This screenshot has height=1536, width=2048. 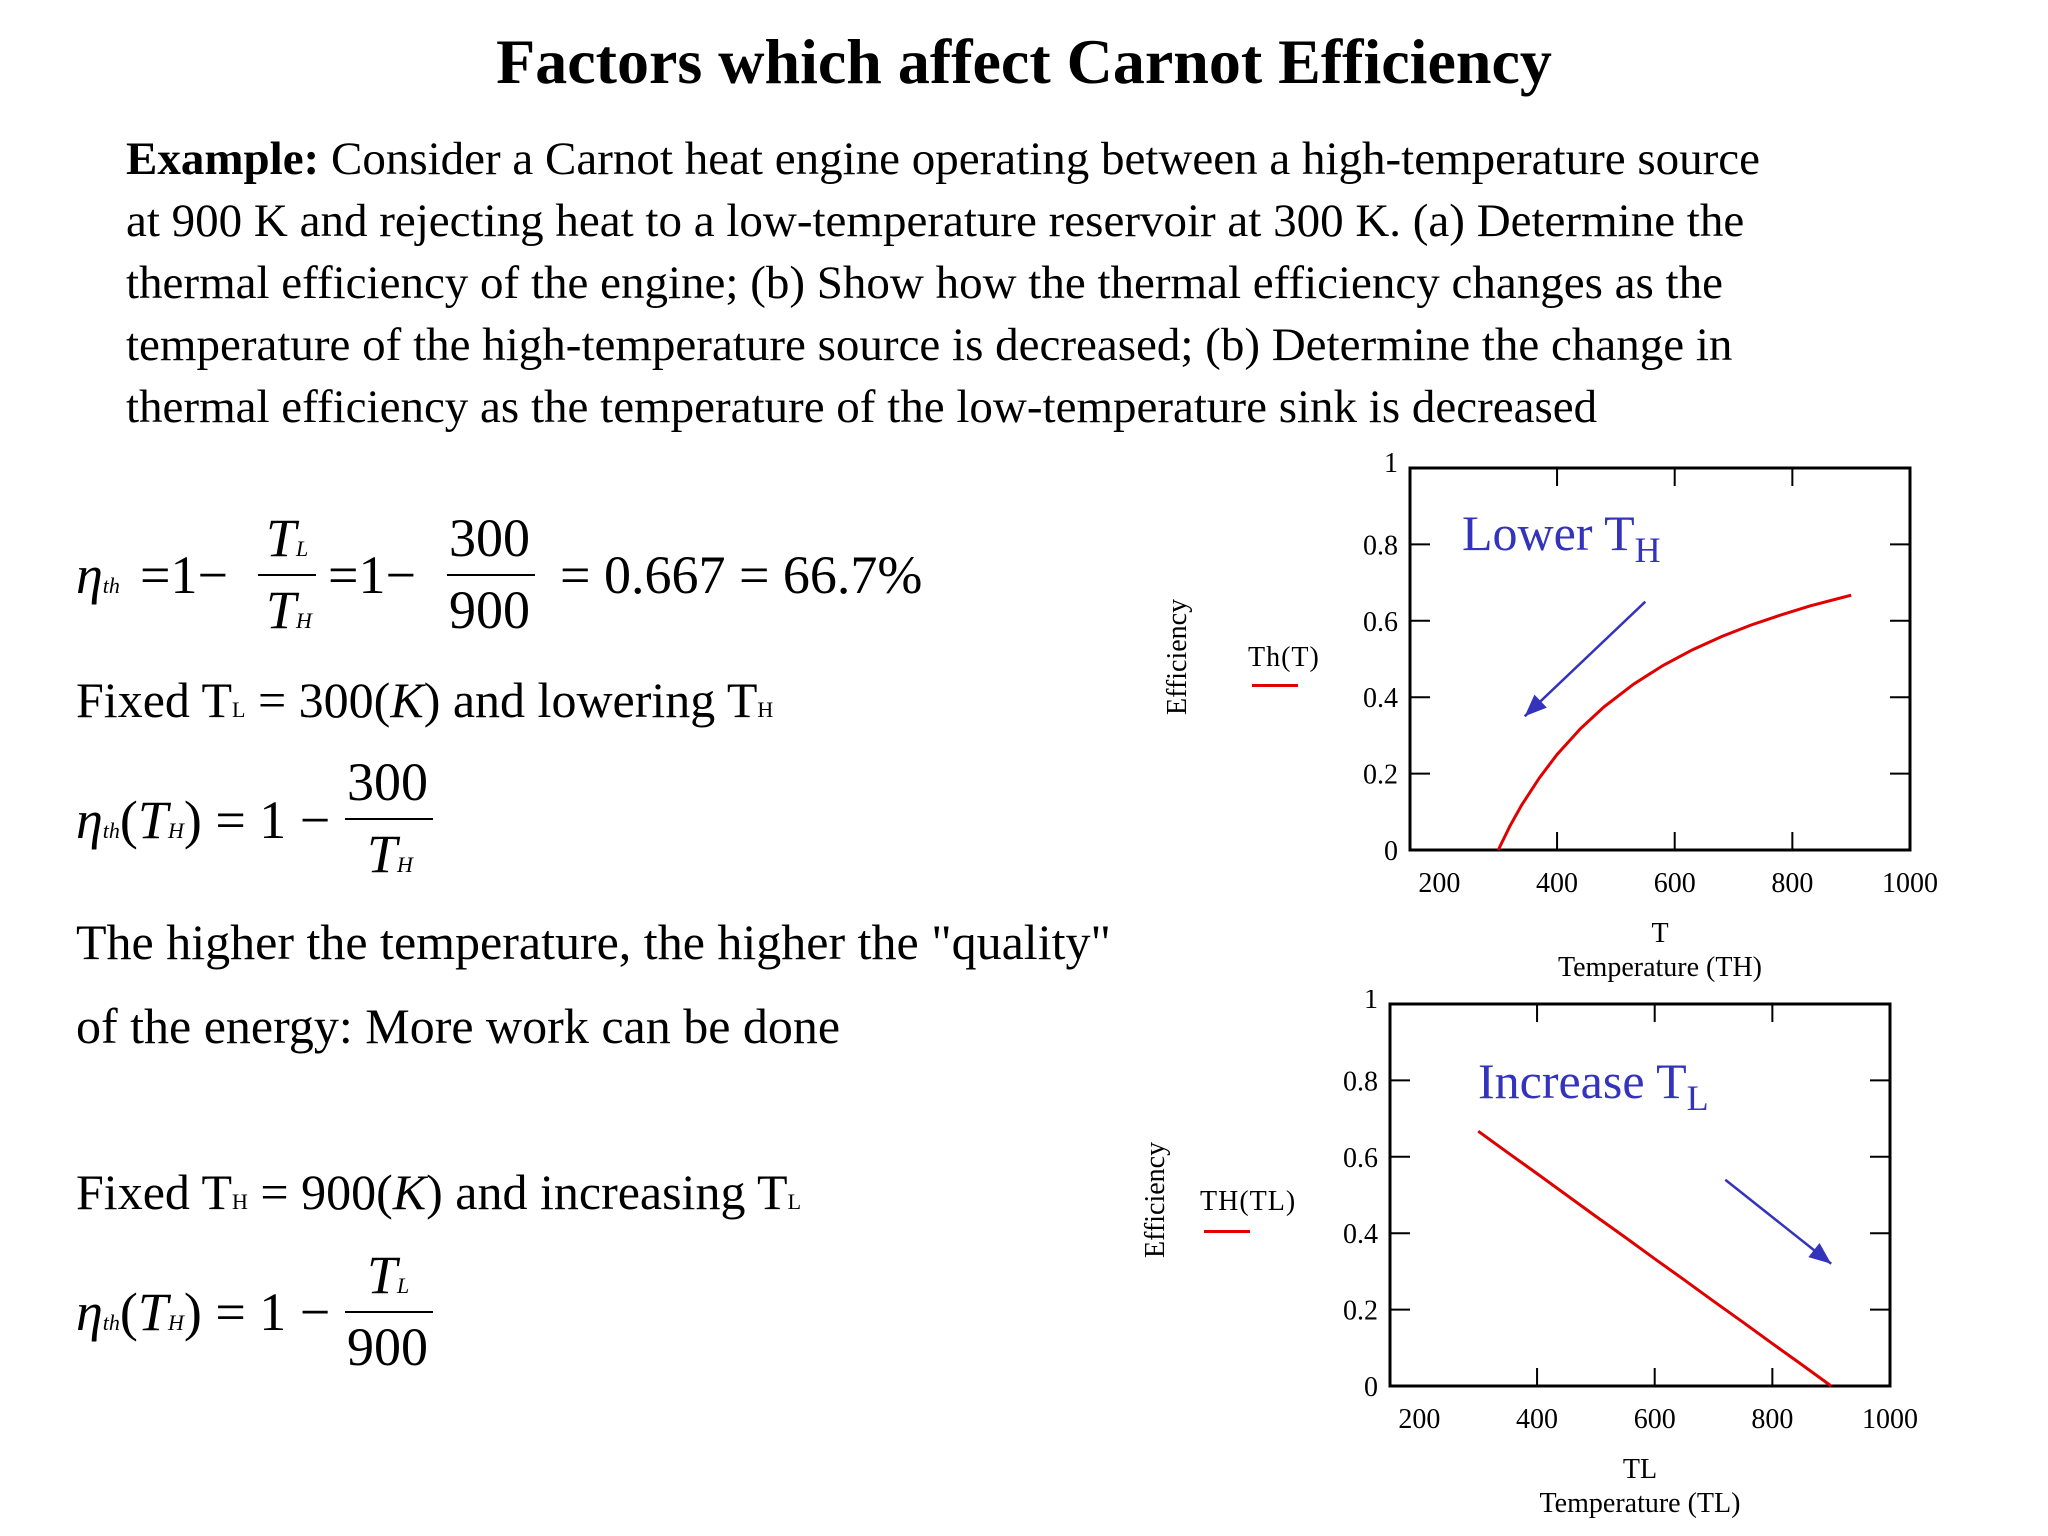 I want to click on eq1-one-minus: =1−, so click(x=184, y=575).